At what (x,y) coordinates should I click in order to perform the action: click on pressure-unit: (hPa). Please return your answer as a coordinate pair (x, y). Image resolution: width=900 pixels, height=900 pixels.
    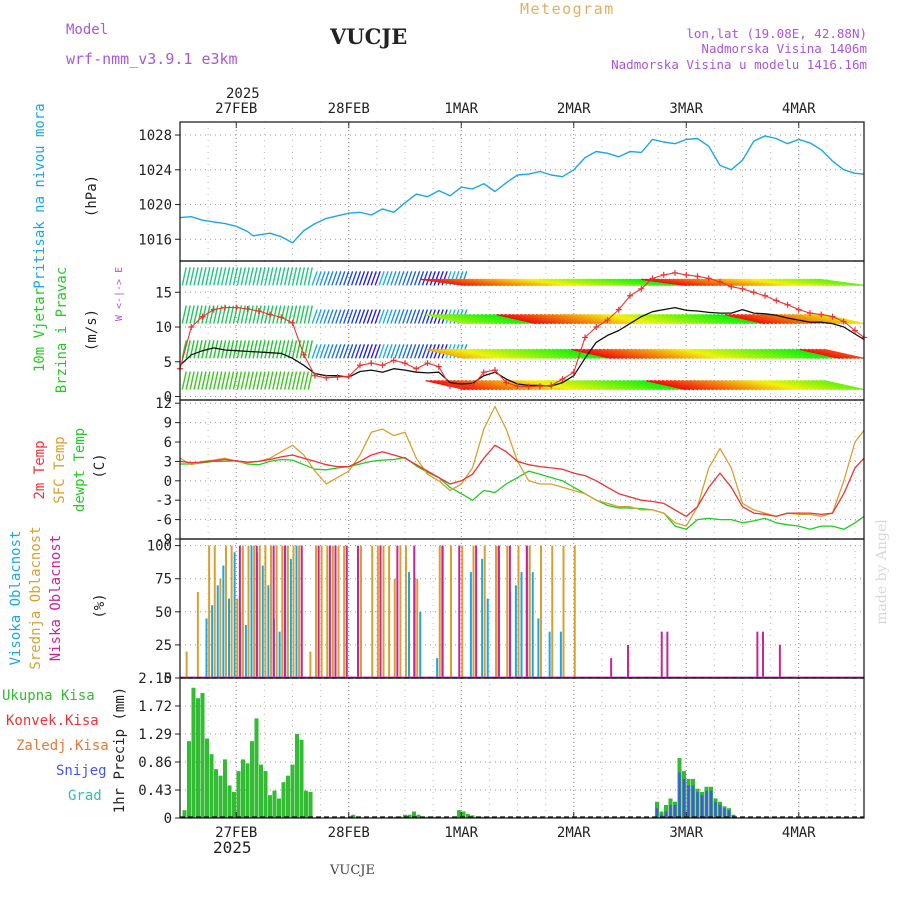
    Looking at the image, I should click on (92, 196).